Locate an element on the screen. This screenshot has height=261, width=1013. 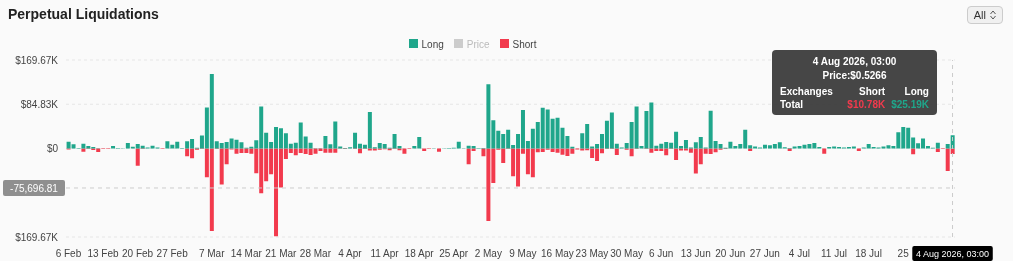
x-tick-label: 25 is located at coordinates (903, 253).